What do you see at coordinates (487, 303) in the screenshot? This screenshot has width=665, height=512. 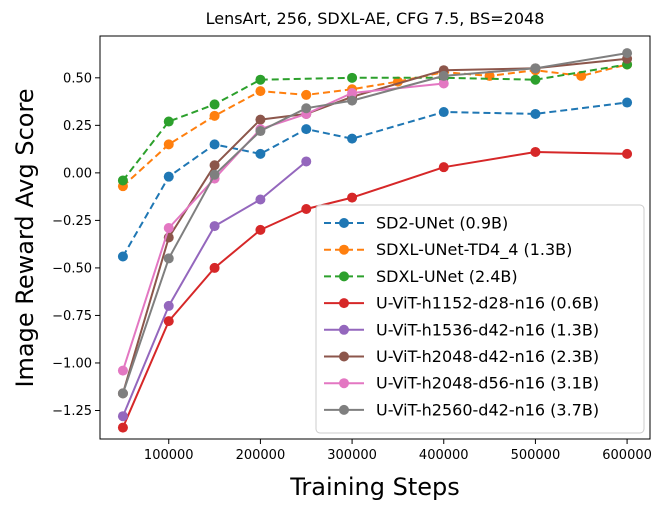 I see `legend-label-3: U-ViT-h1152-d28-n16 (0.6B)` at bounding box center [487, 303].